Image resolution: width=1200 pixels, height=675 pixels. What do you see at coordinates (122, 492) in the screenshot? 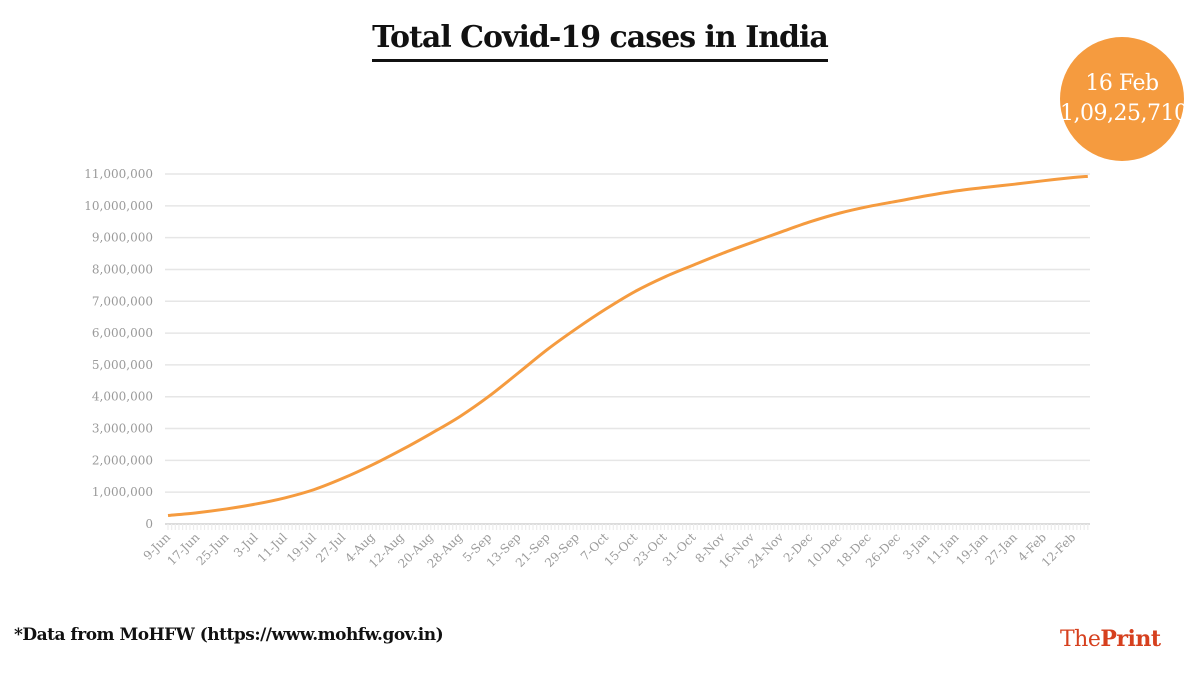
I see `y-tick-label: 1,000,000` at bounding box center [122, 492].